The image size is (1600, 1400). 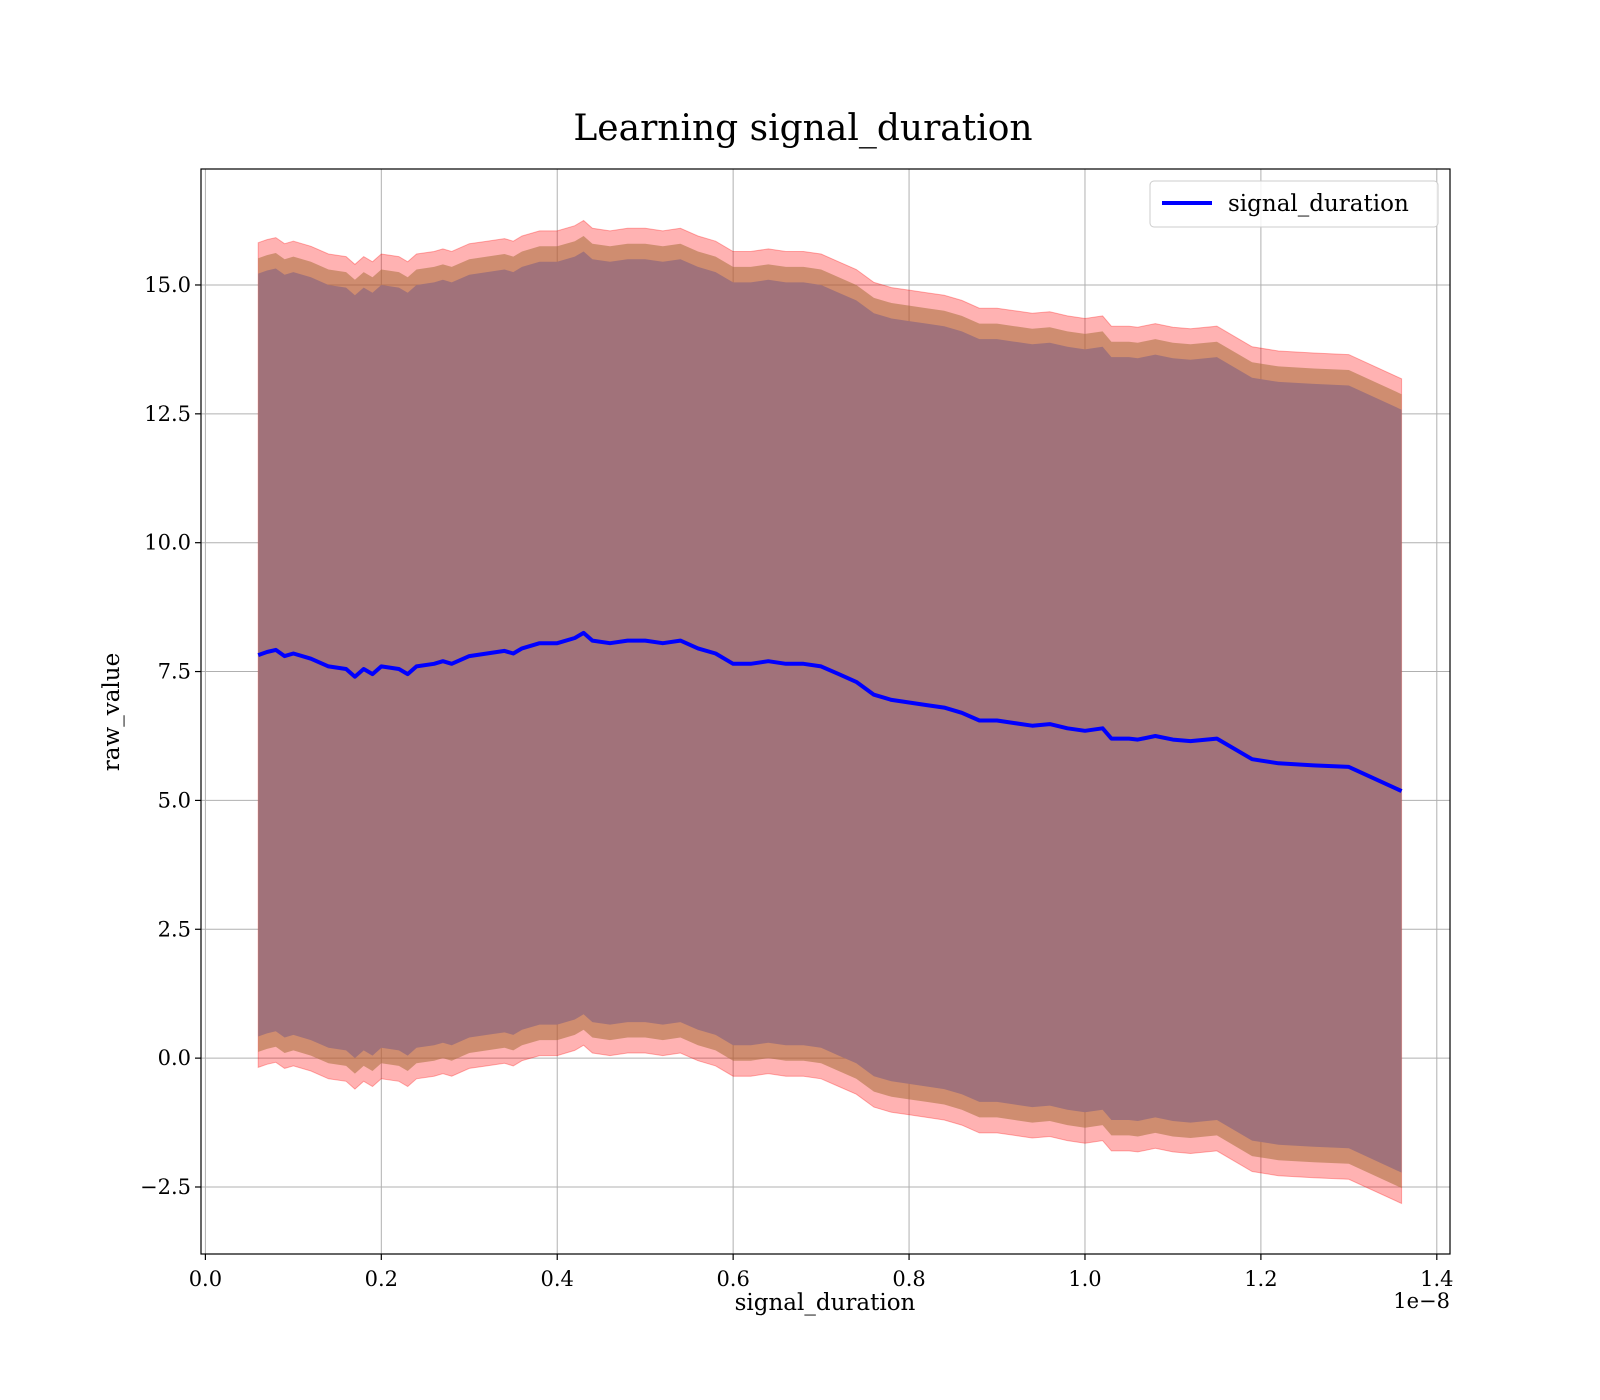 I want to click on y-tick-label-2: 2.5, so click(x=174, y=929).